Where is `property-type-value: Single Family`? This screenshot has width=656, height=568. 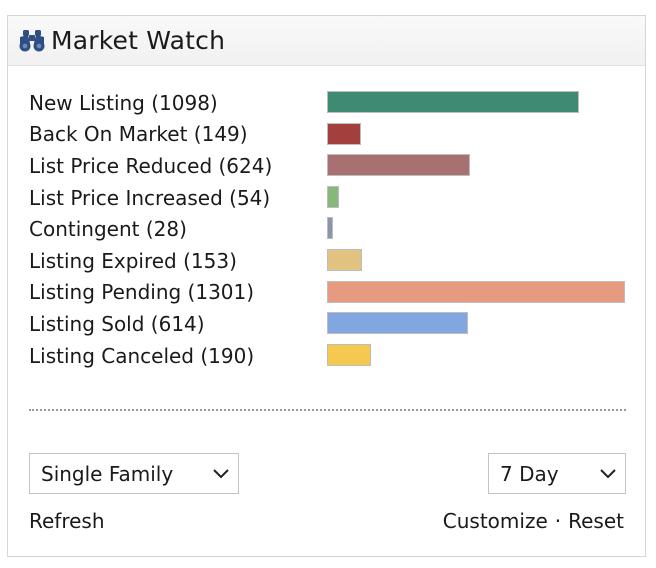 property-type-value: Single Family is located at coordinates (107, 473).